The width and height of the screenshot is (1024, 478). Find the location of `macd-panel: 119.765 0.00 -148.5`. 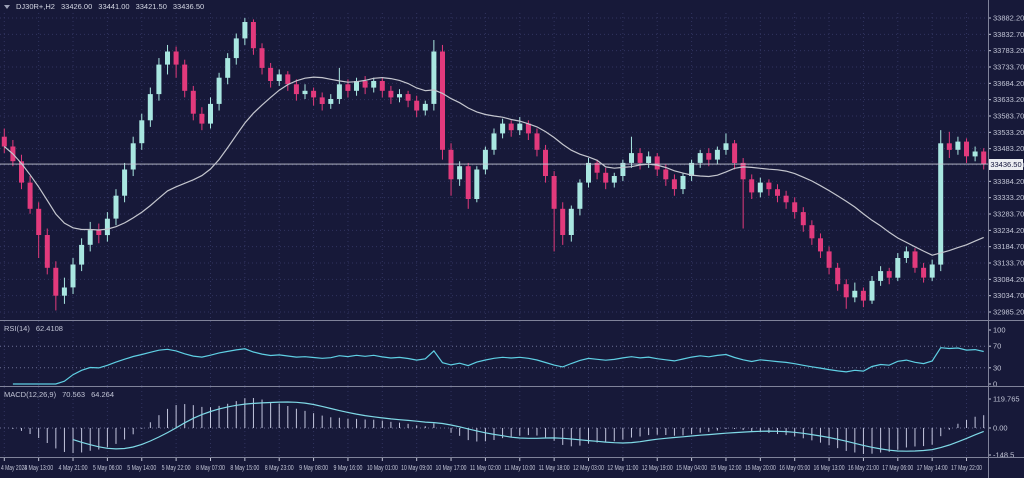

macd-panel: 119.765 0.00 -148.5 is located at coordinates (510, 427).